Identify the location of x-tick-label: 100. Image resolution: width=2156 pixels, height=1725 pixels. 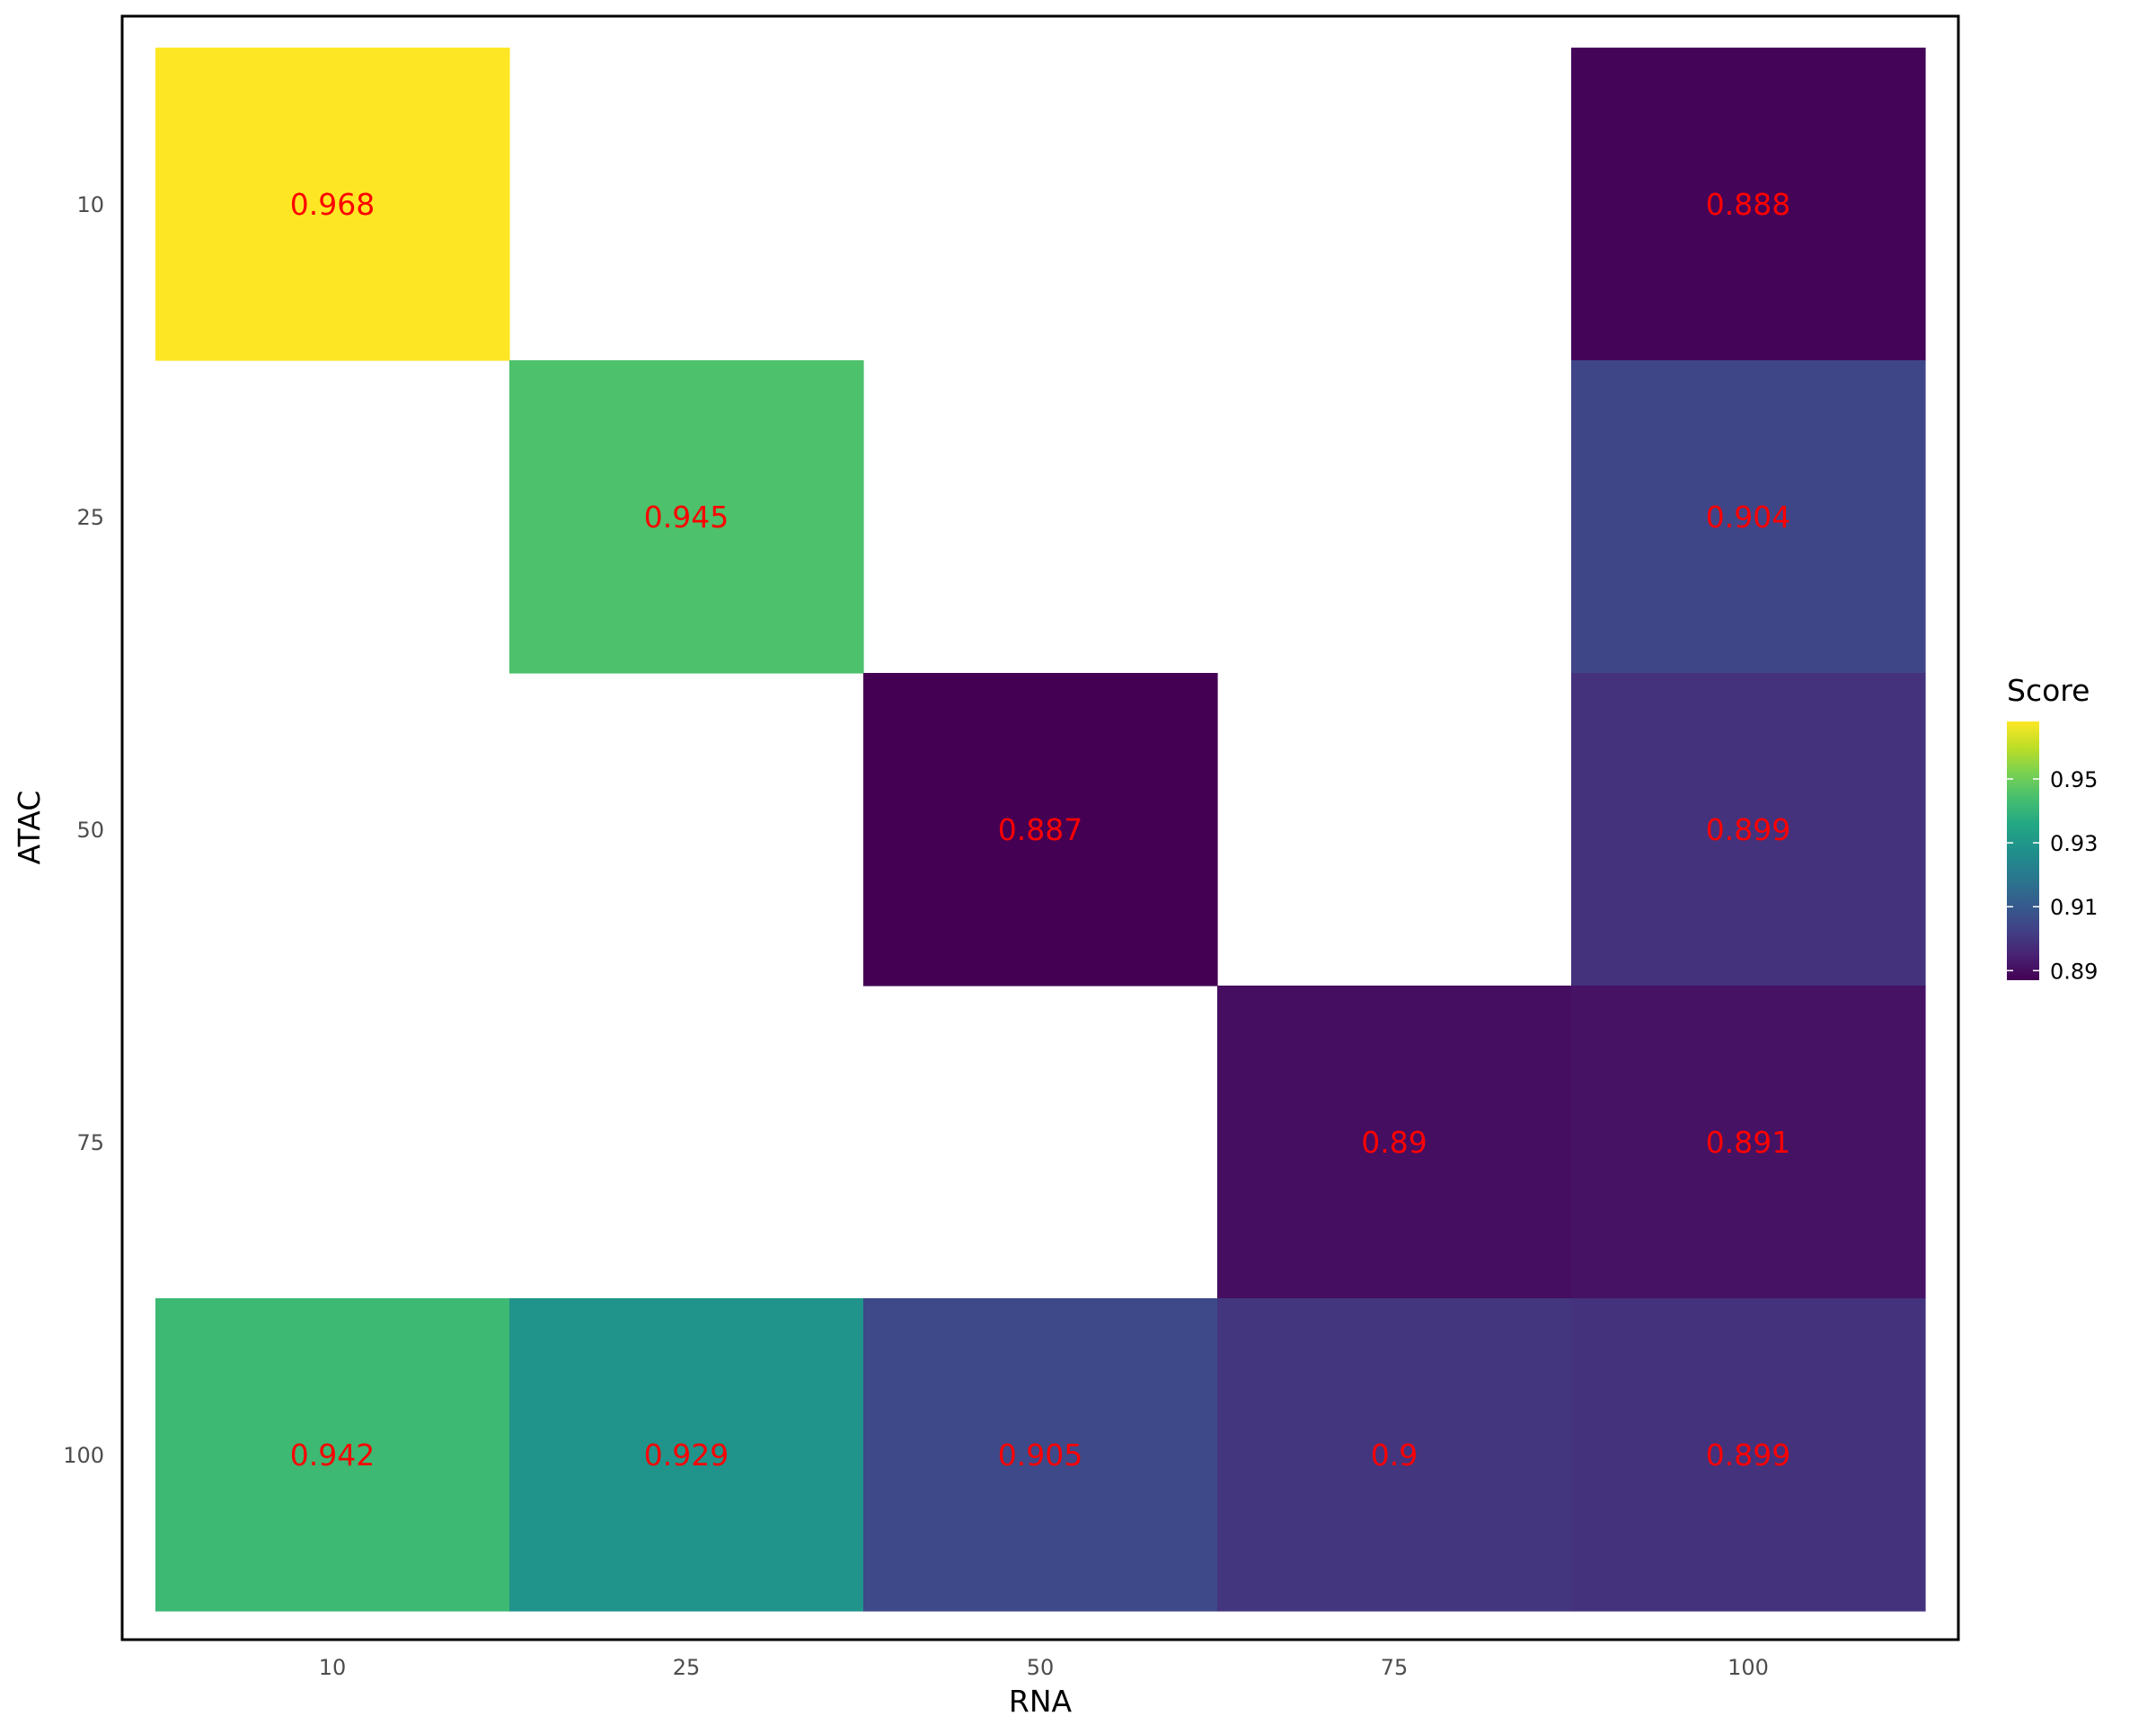
(1748, 1667).